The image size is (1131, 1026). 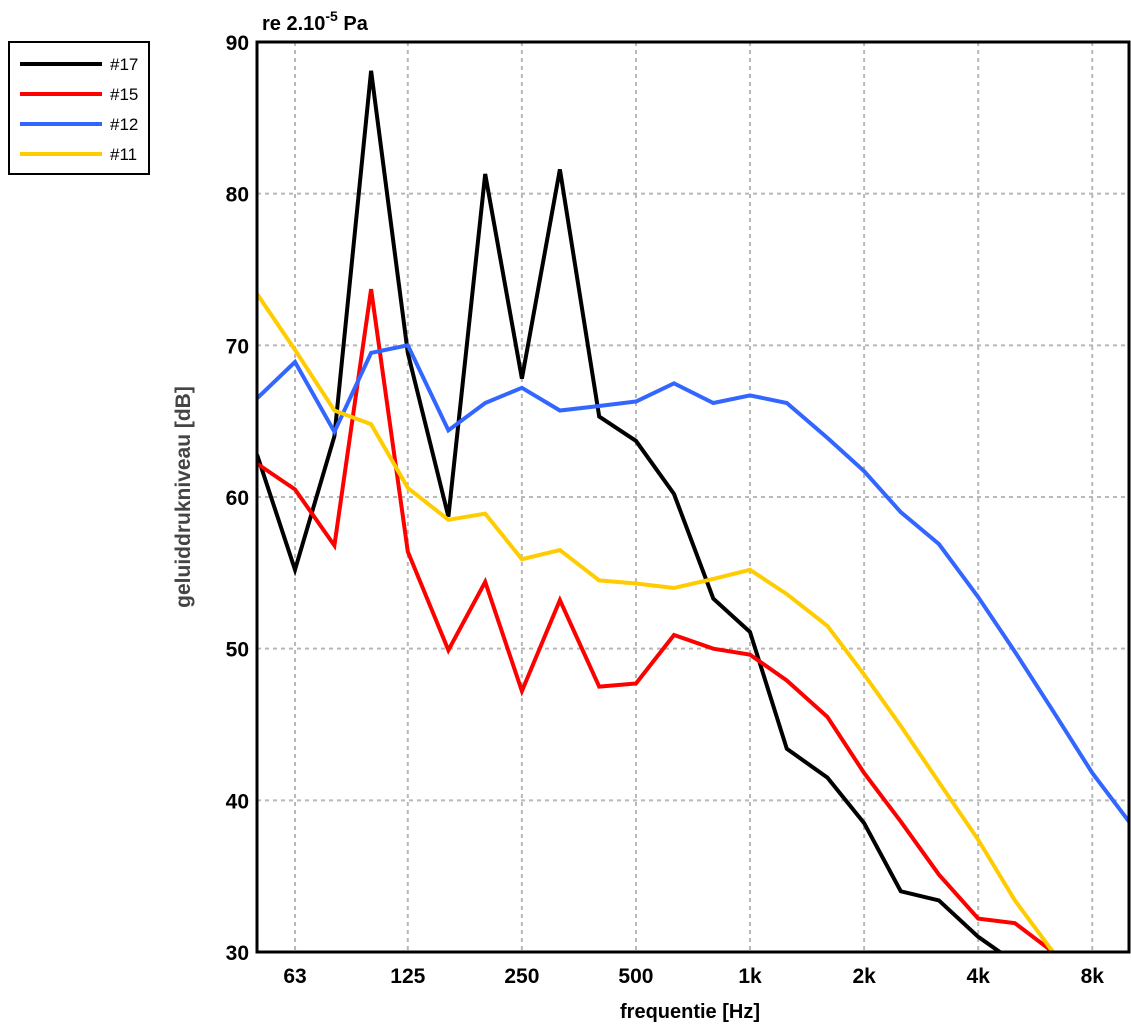 I want to click on legend-label: #17, so click(x=124, y=64).